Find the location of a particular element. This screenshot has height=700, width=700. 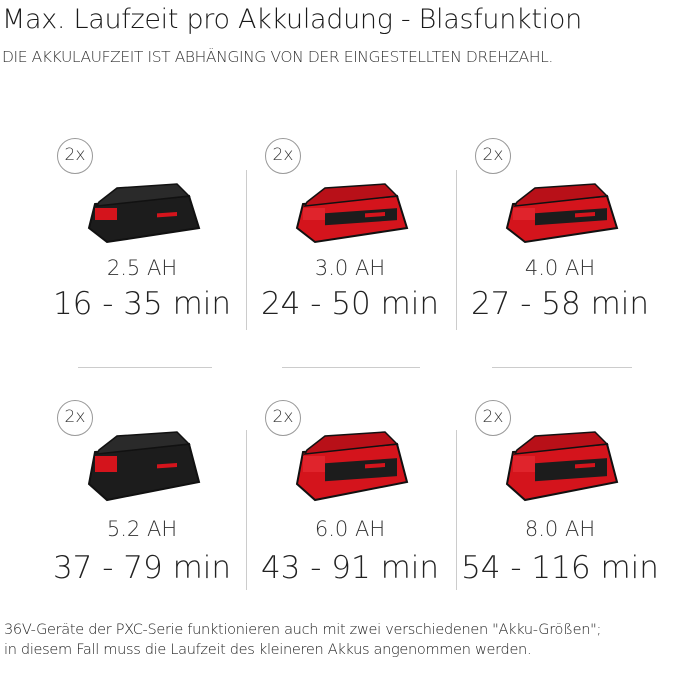

runtime-label: 16 - 35 min is located at coordinates (142, 304).